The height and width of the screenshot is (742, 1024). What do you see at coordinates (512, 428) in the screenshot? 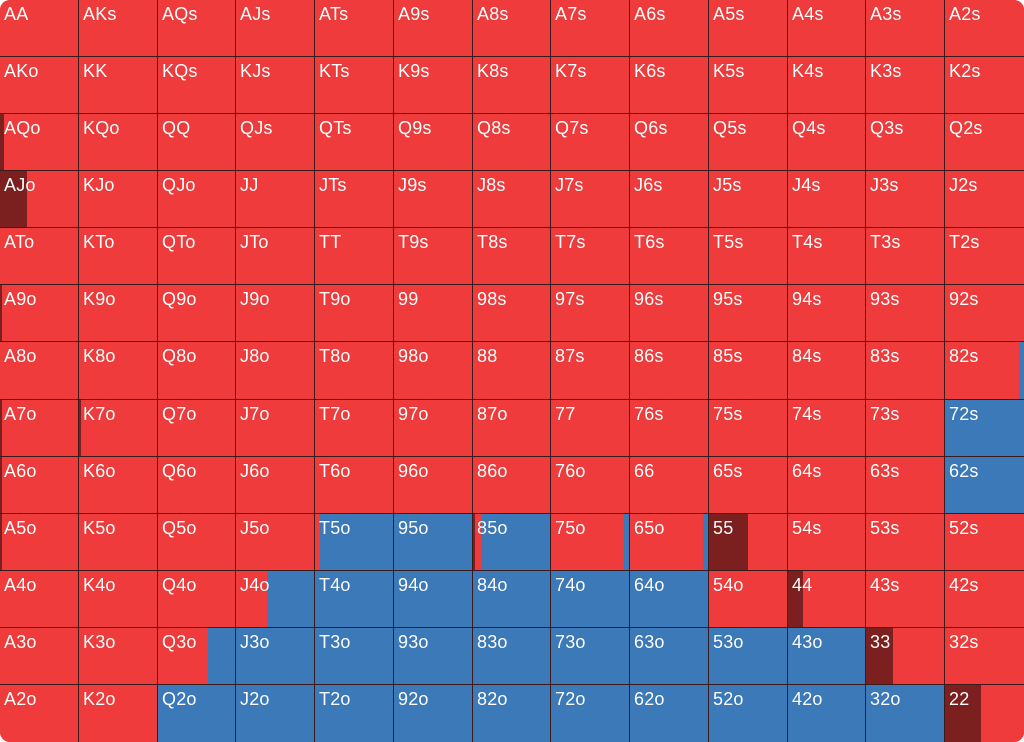
I see `hand-cell-87o: 87o` at bounding box center [512, 428].